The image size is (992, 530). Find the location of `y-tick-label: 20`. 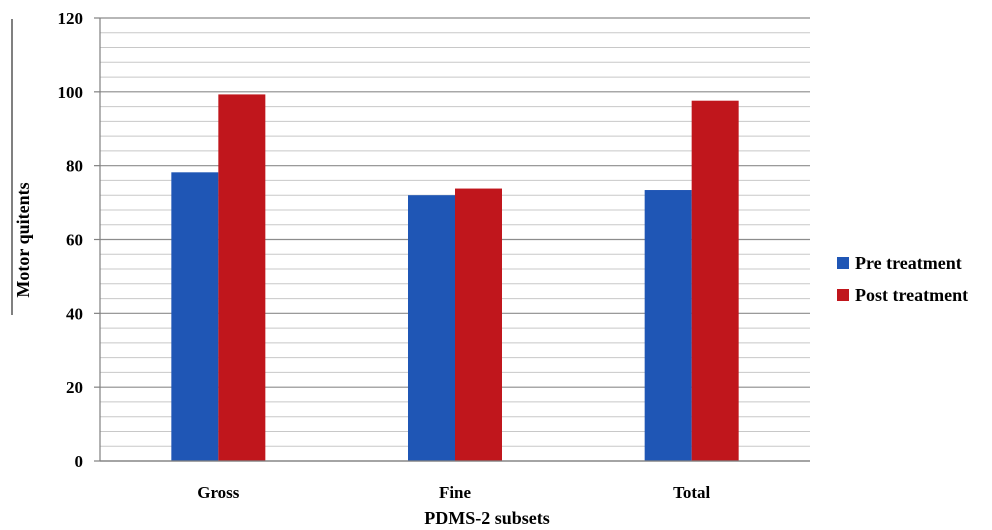

y-tick-label: 20 is located at coordinates (74, 387).